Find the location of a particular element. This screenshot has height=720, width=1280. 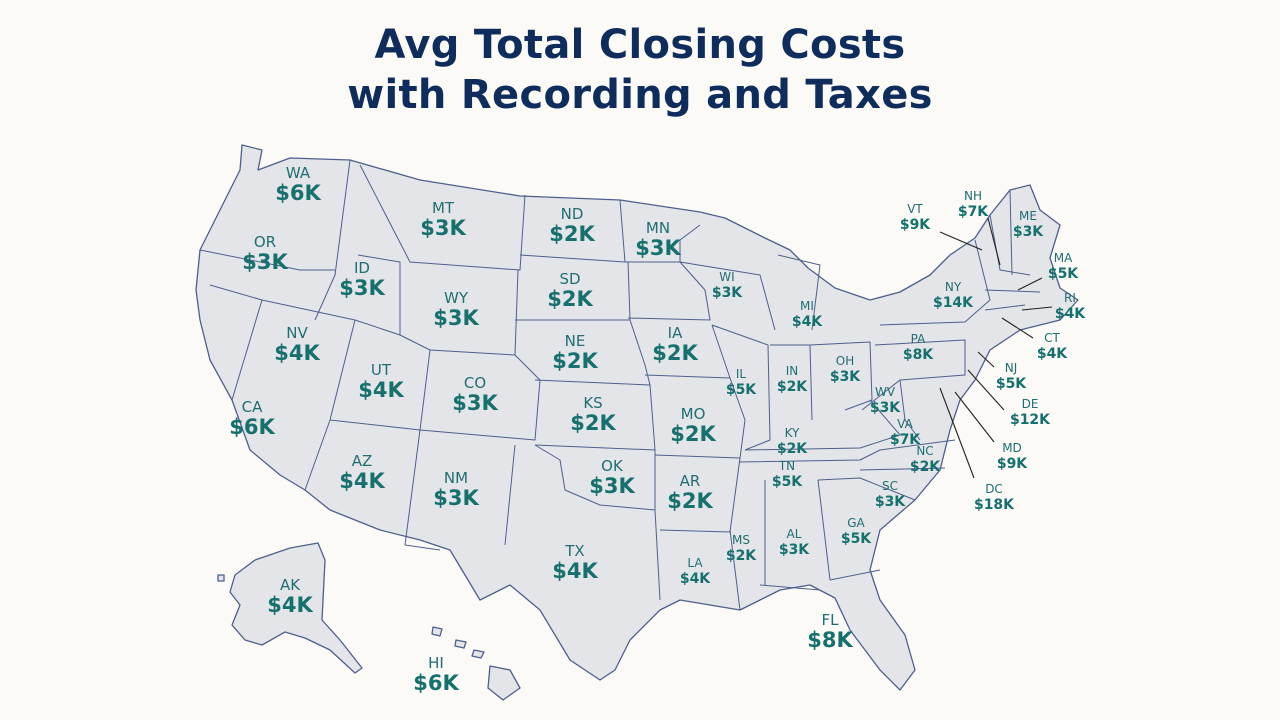

state-code: GA is located at coordinates (856, 523).